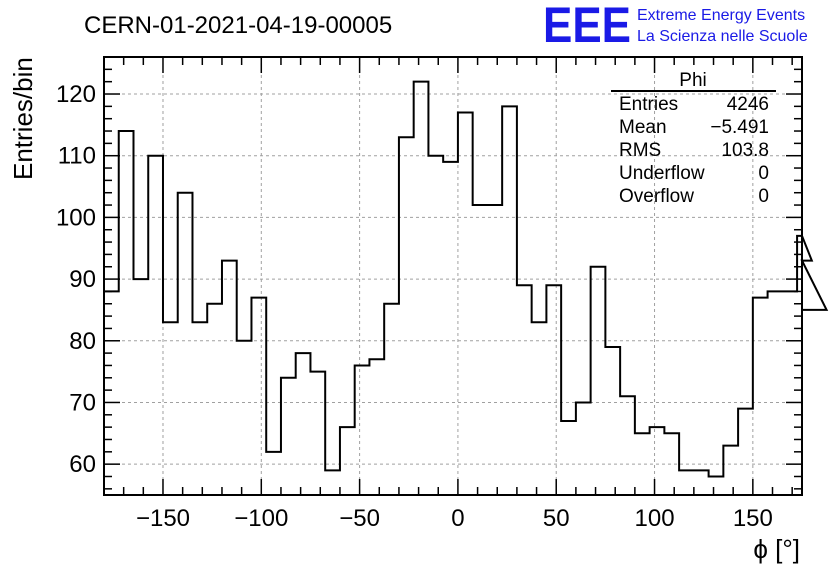 The width and height of the screenshot is (836, 572). What do you see at coordinates (643, 127) in the screenshot?
I see `stats-label-mean: Mean` at bounding box center [643, 127].